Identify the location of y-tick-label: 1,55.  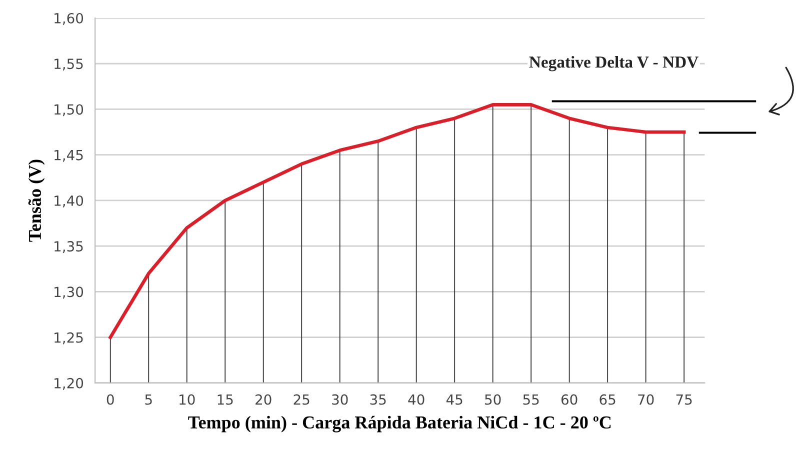
(68, 64).